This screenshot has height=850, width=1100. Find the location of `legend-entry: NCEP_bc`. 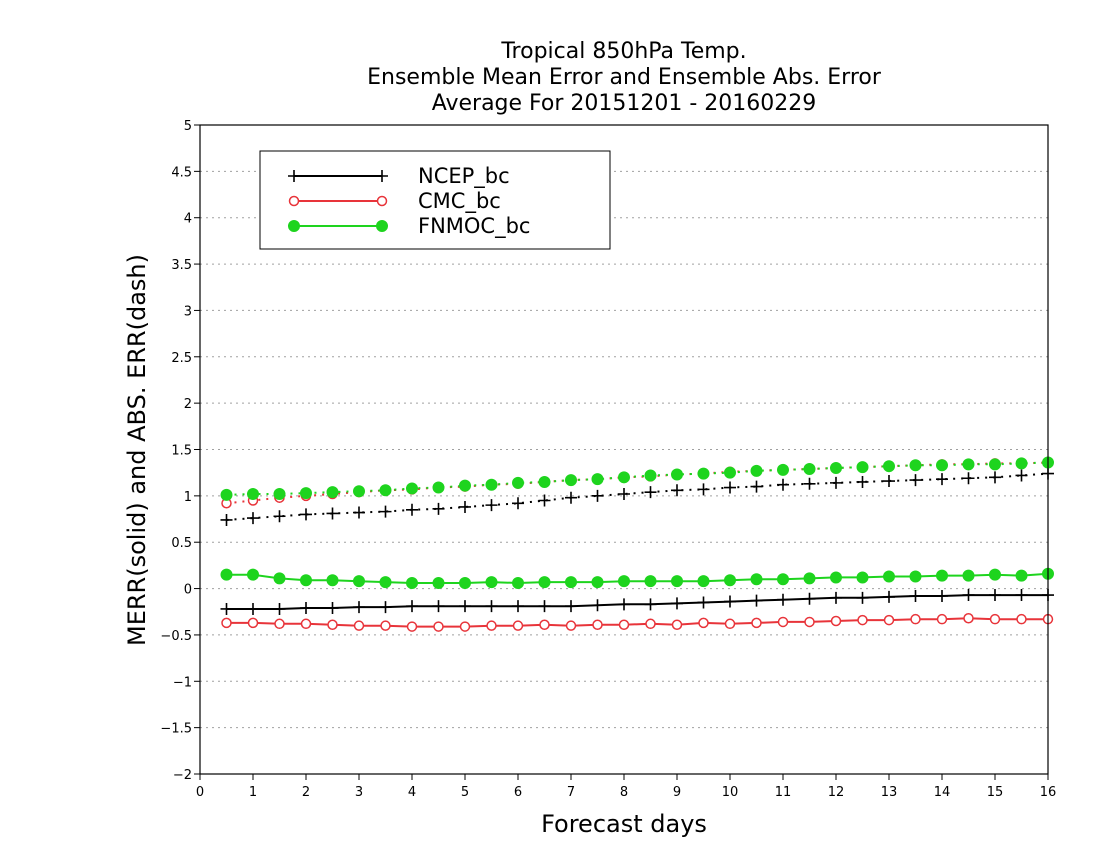

legend-entry: NCEP_bc is located at coordinates (399, 176).